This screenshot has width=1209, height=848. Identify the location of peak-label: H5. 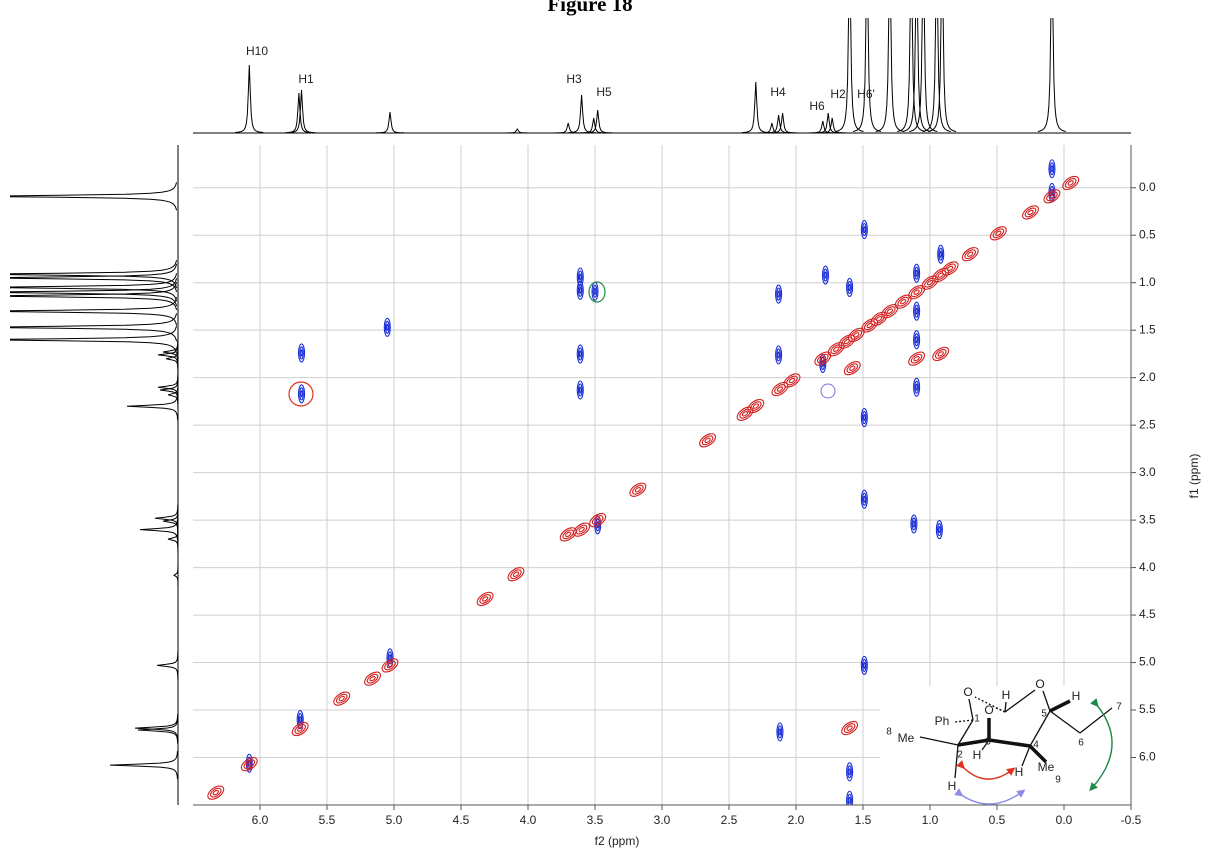
(604, 92).